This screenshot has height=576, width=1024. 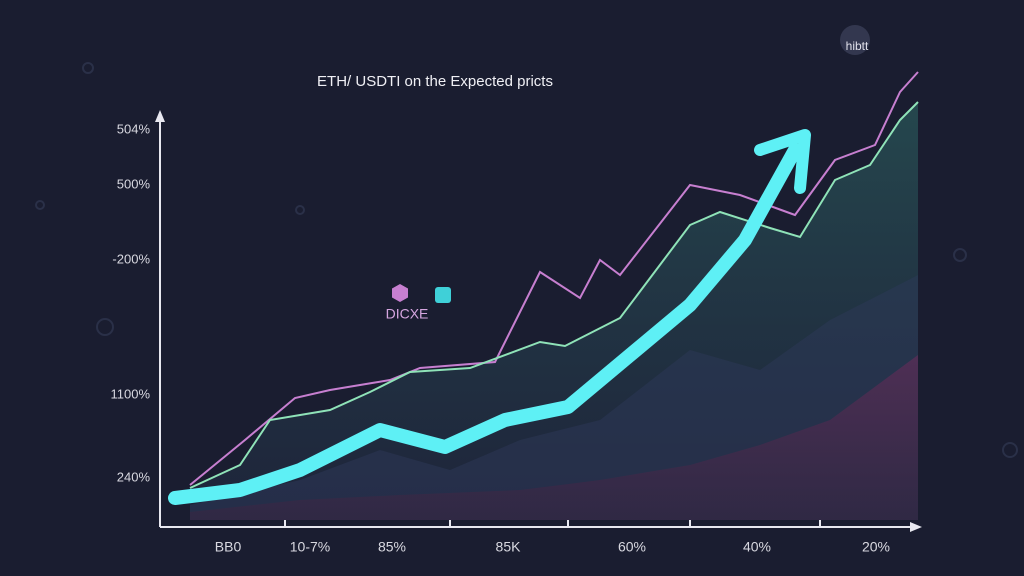 I want to click on y-tick-label: -200%, so click(x=131, y=258).